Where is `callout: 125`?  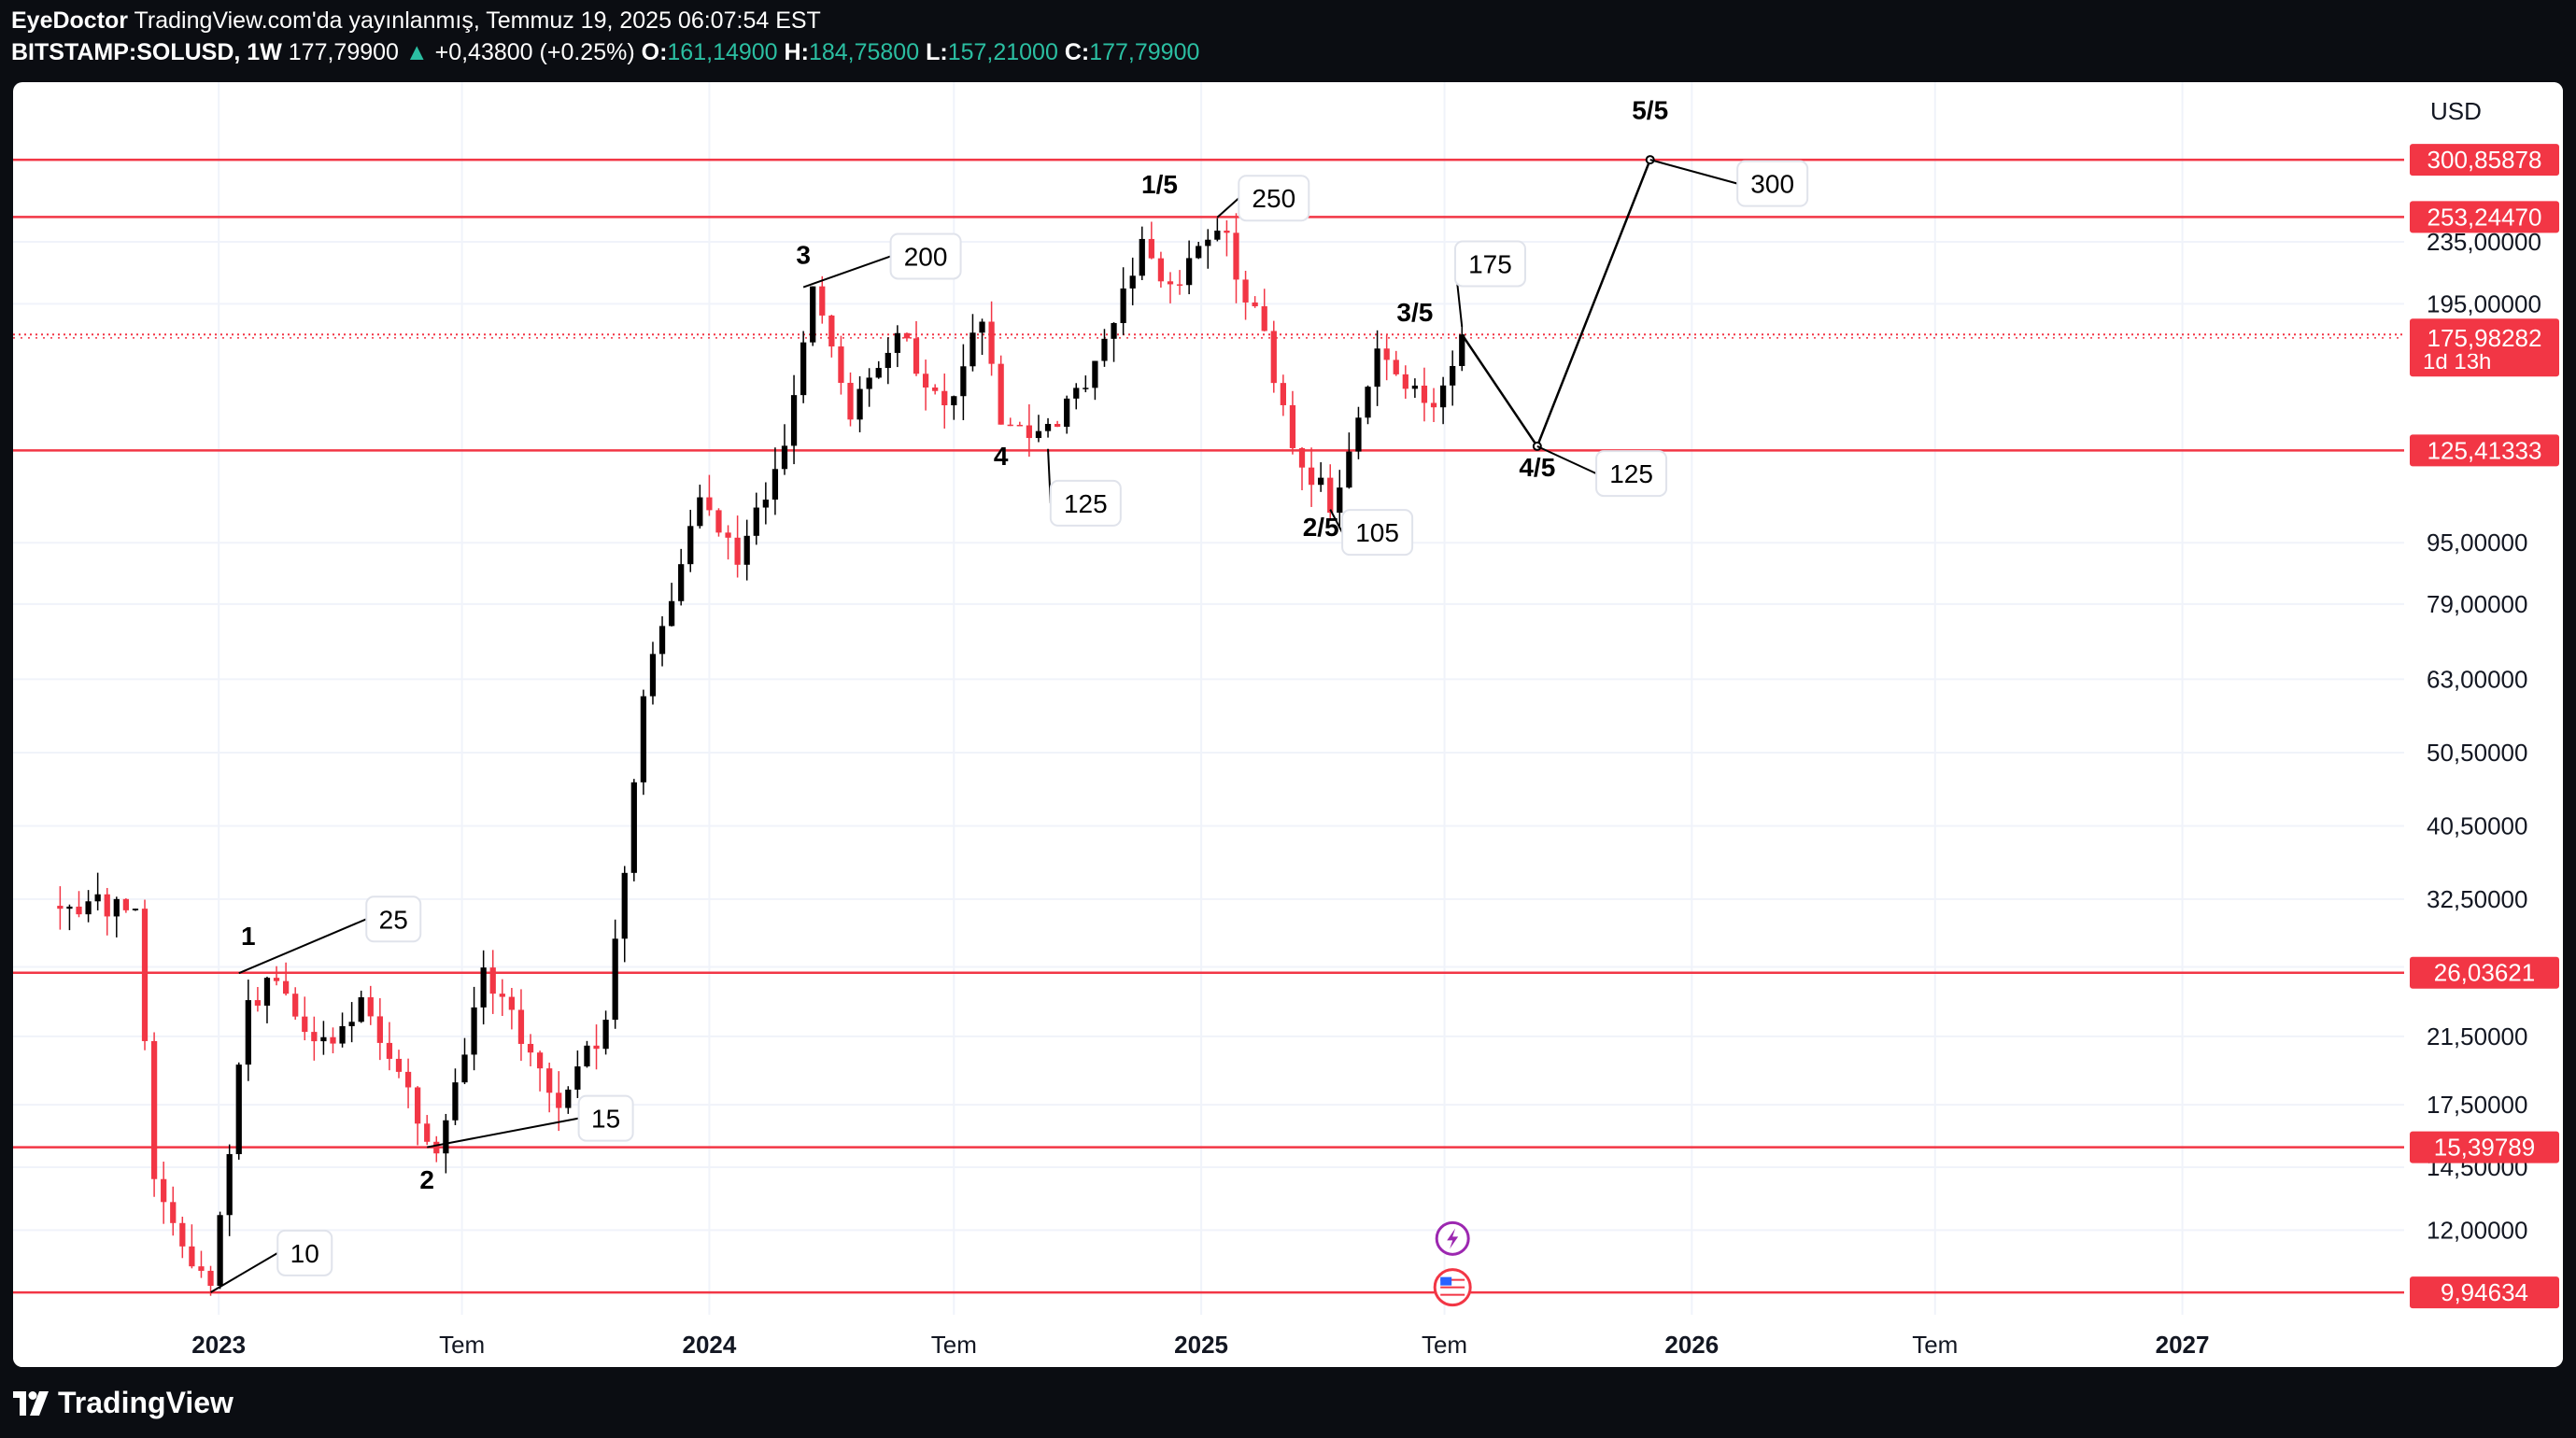
callout: 125 is located at coordinates (1084, 487).